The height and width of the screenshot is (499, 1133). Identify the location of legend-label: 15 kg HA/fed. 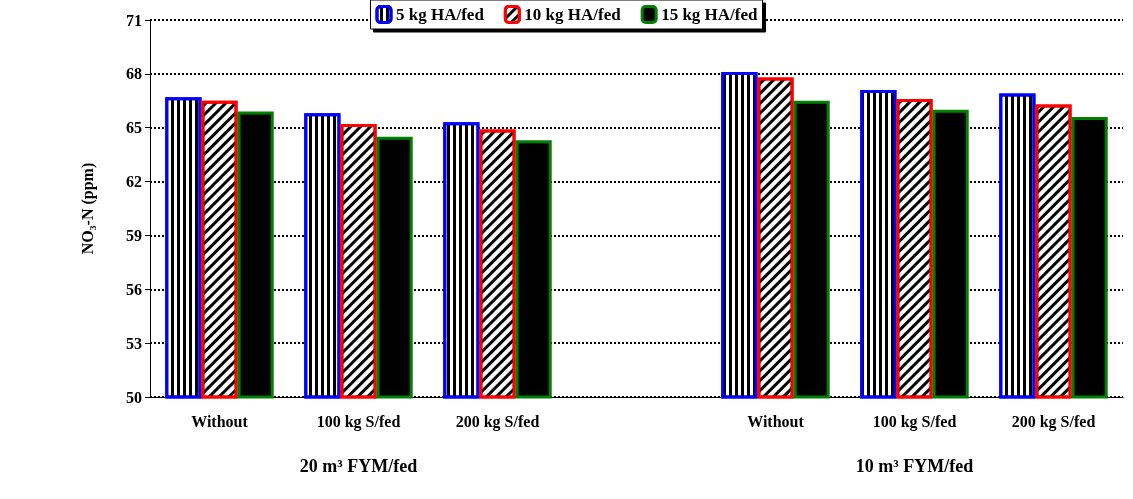
(710, 14).